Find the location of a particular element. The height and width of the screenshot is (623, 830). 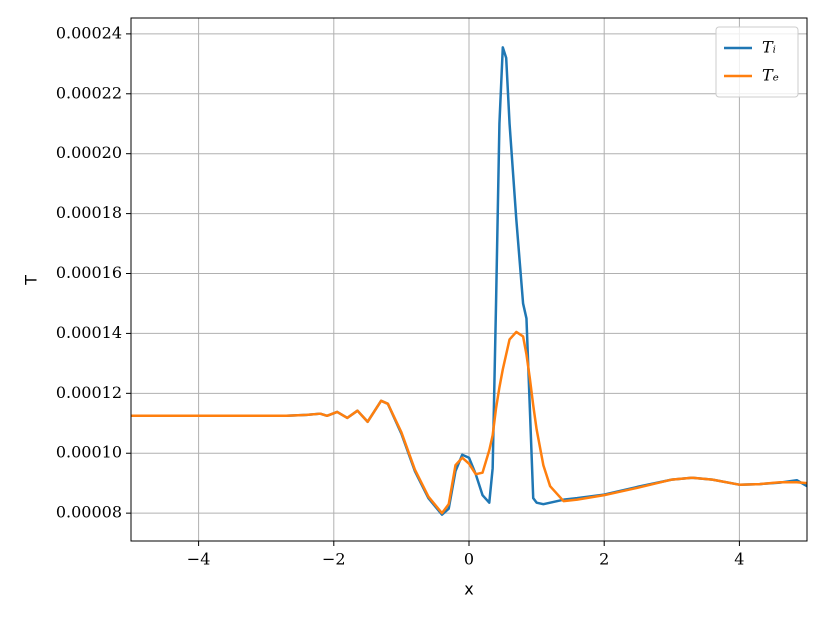

legend-label: Tₑ is located at coordinates (770, 75).